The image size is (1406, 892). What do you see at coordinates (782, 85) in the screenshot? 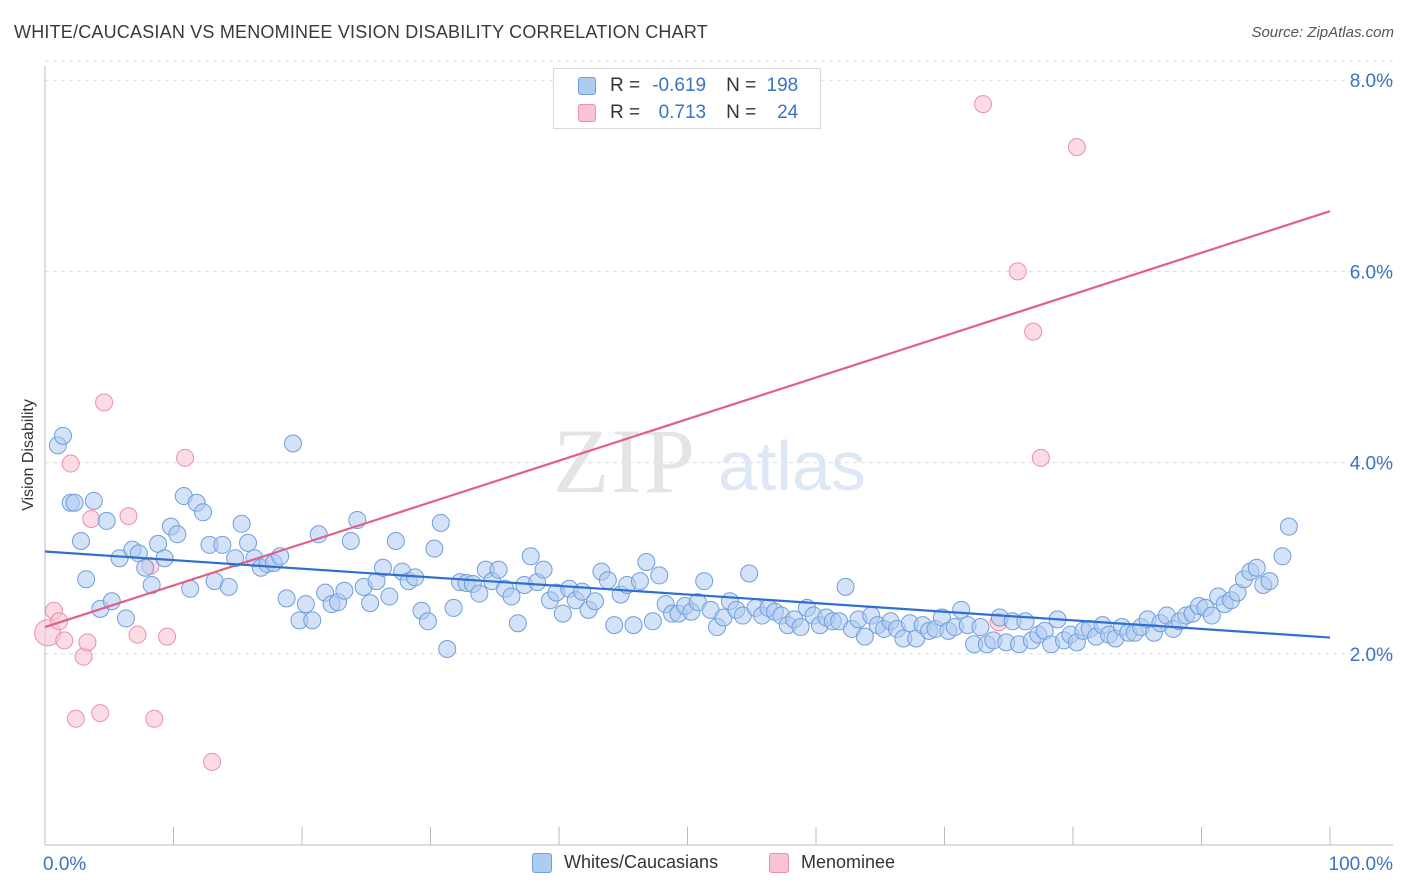
I see `legend-n-value: 198` at bounding box center [782, 85].